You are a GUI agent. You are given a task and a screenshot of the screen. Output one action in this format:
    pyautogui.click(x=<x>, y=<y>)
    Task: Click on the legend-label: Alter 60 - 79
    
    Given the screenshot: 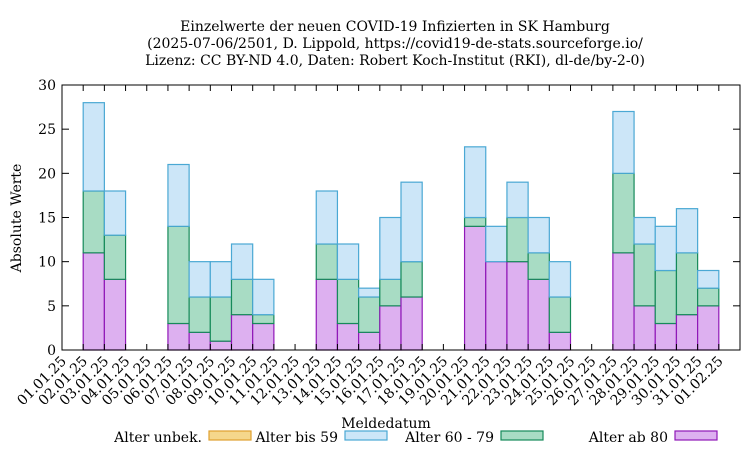 What is the action you would take?
    pyautogui.click(x=449, y=438)
    